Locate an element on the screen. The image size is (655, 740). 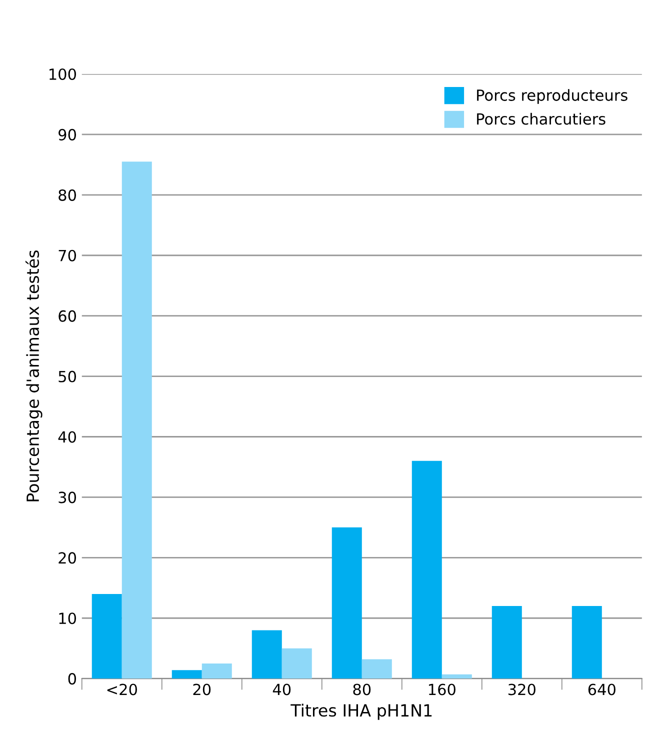
x-tick-label: 640 is located at coordinates (602, 690).